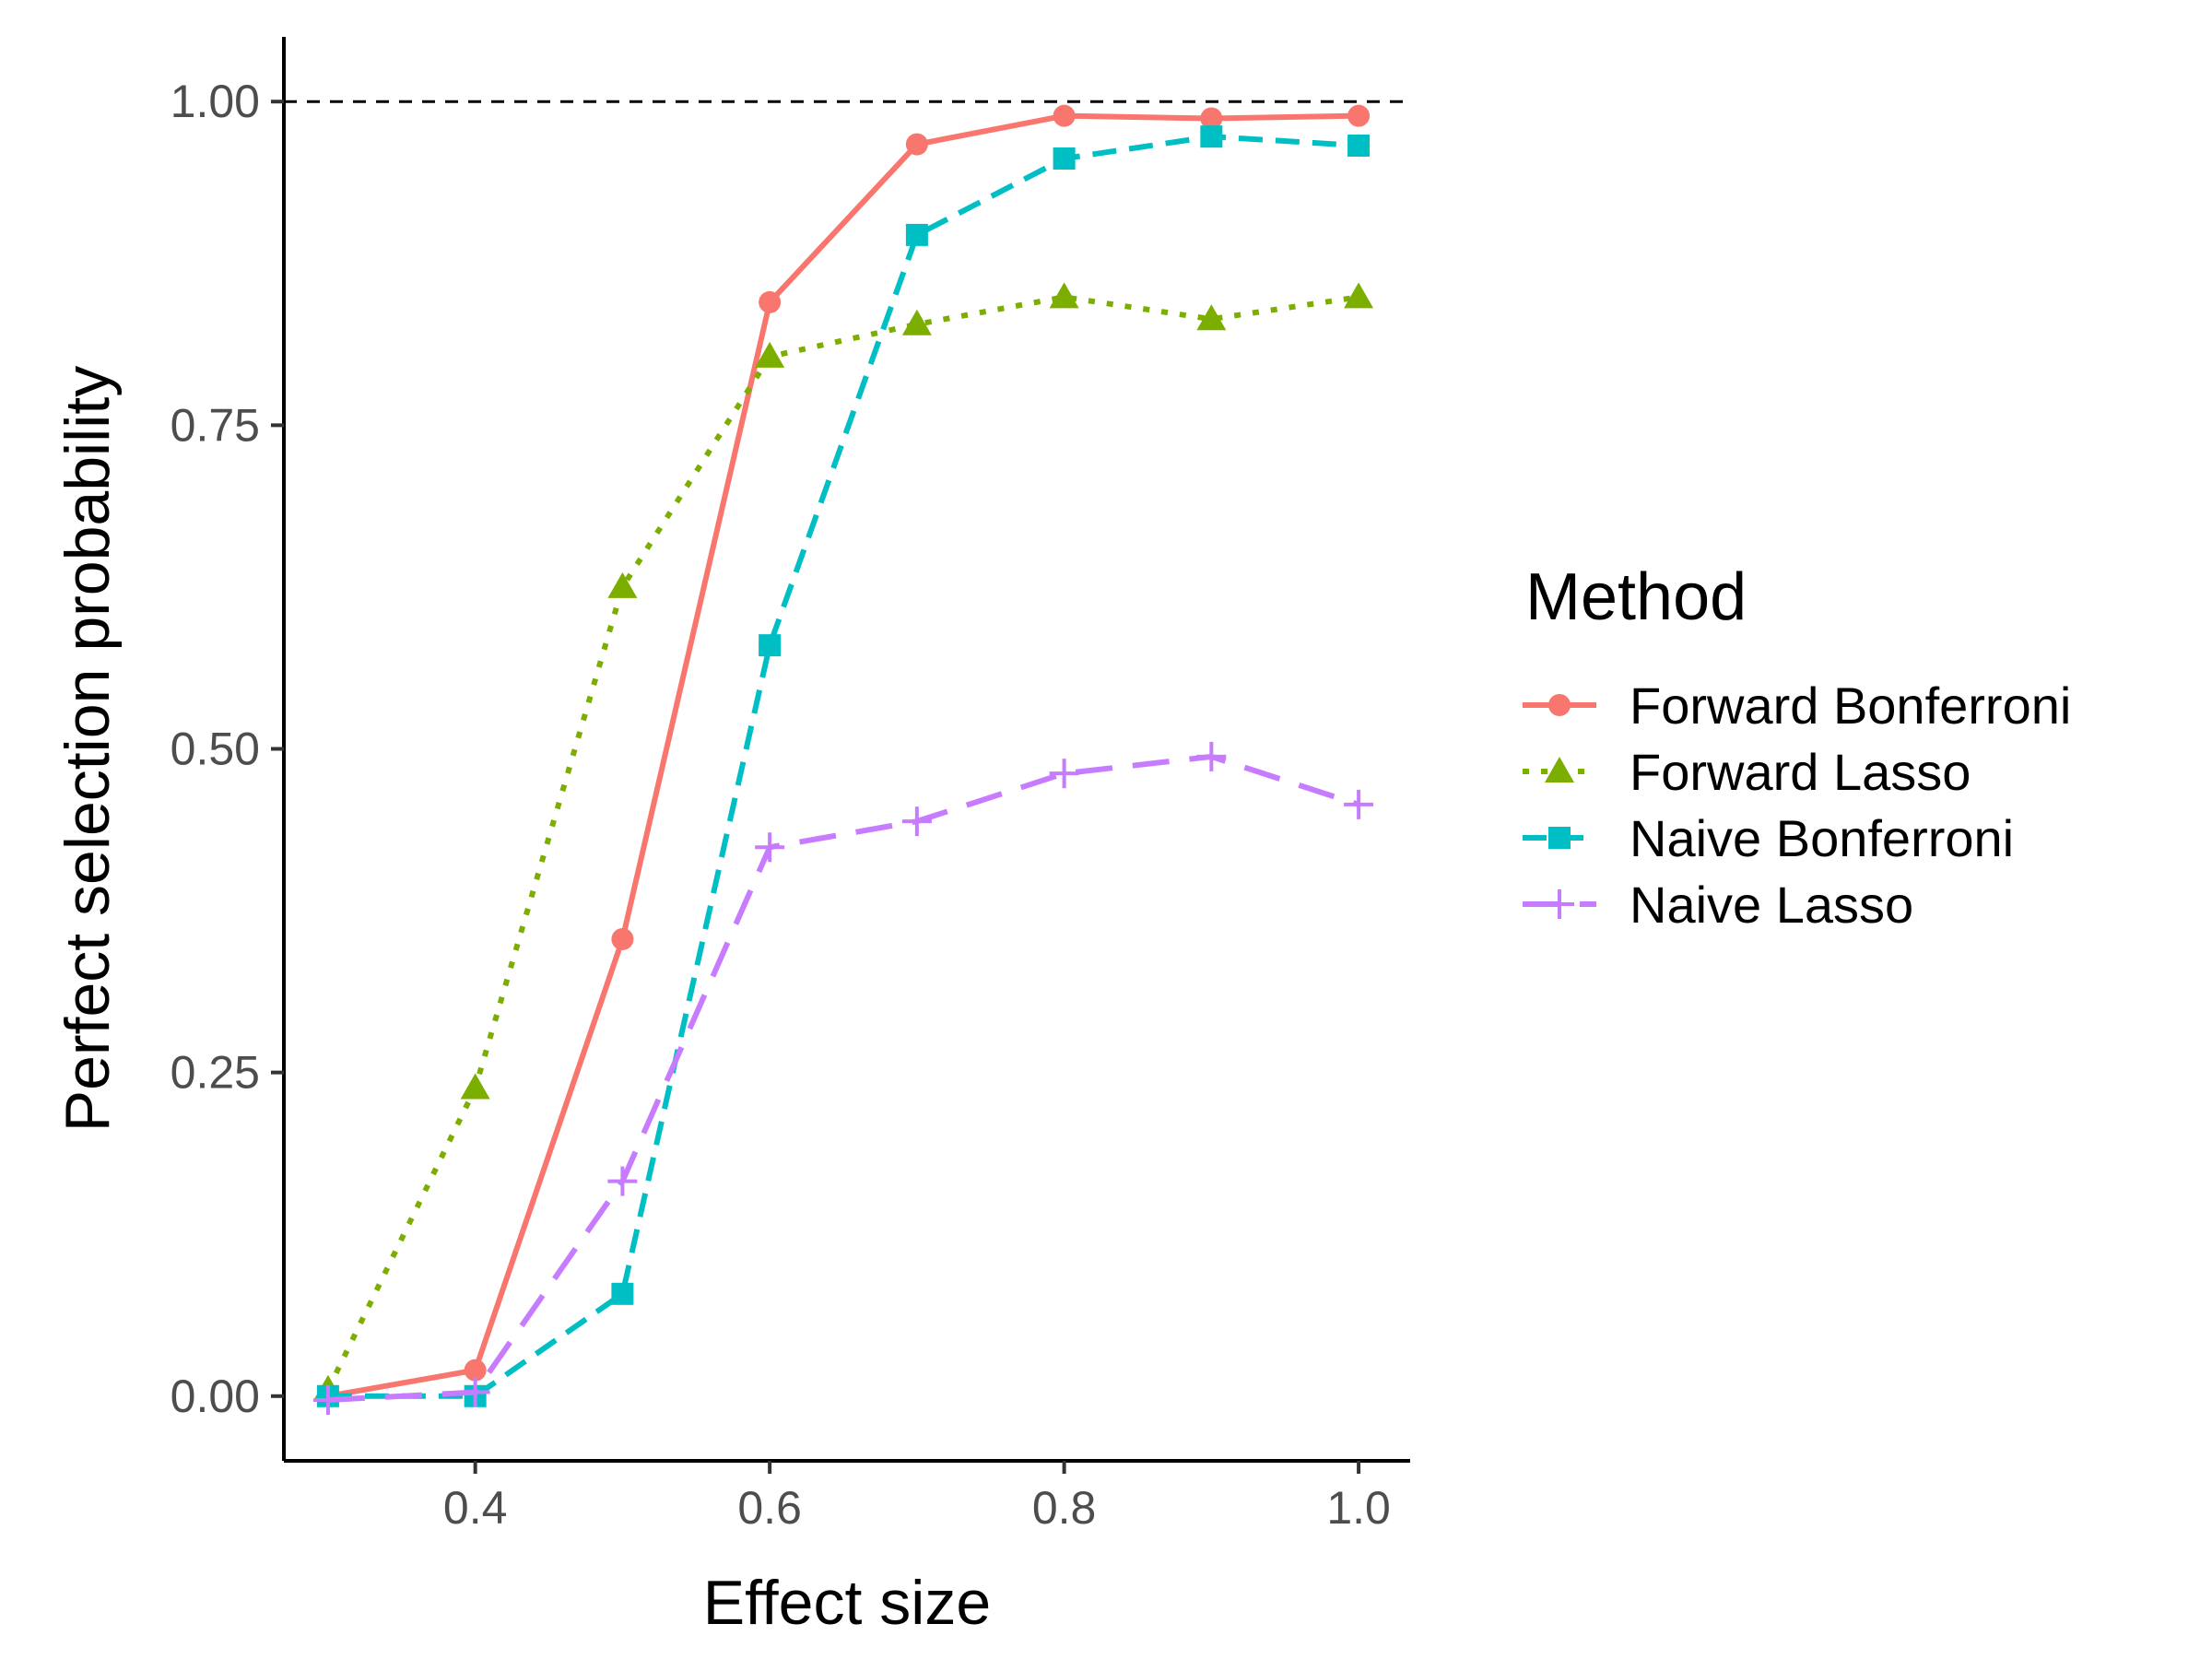  I want to click on legend-entry: Forward Bonferroni, so click(1797, 706).